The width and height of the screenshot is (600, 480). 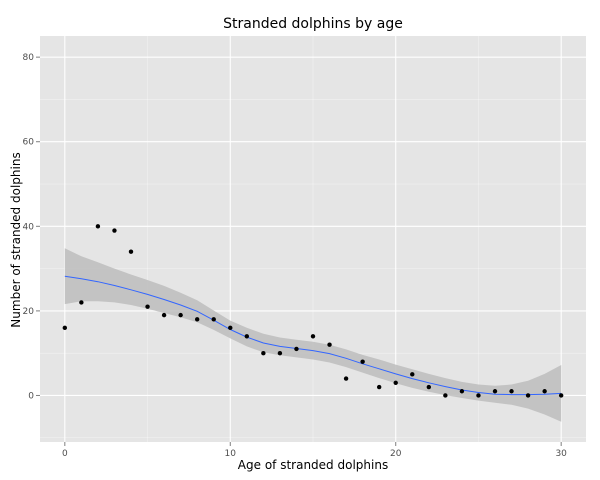 What do you see at coordinates (29, 143) in the screenshot?
I see `y-tick-label: 60` at bounding box center [29, 143].